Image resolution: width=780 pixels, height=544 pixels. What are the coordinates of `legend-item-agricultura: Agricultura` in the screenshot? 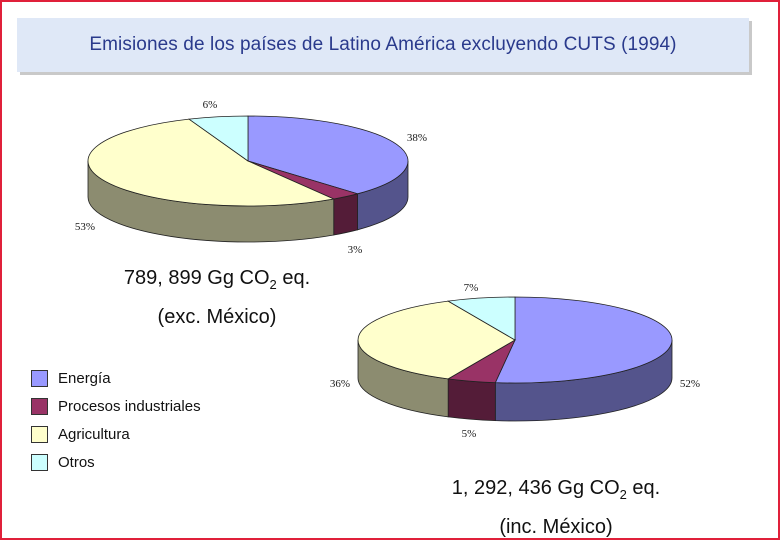 It's located at (116, 434).